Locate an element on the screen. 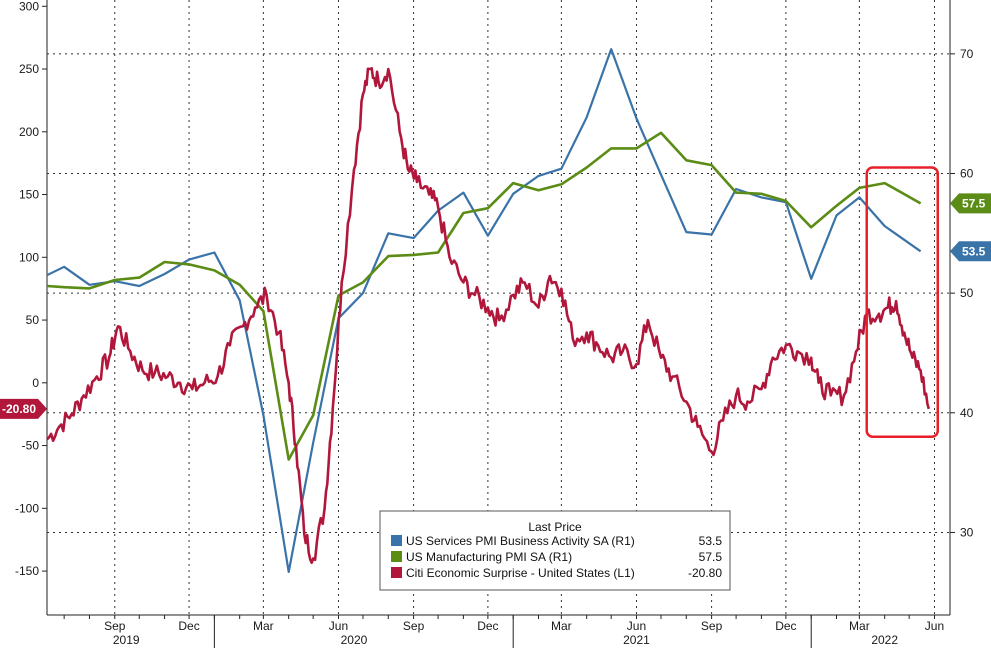  legend-label: US Manufacturing PMI SA (R1) is located at coordinates (489, 557).